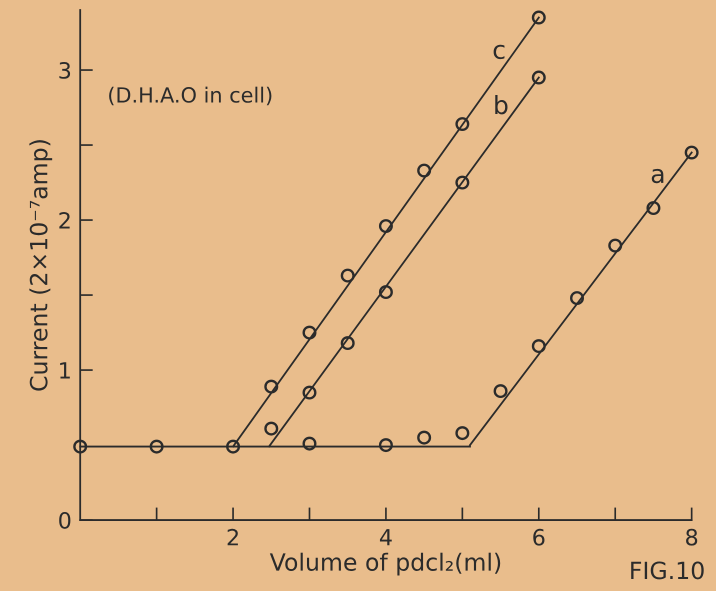 The image size is (716, 591). Describe the element at coordinates (385, 564) in the screenshot. I see `x-axis-title: Volume of pdcl₂(ml)` at that location.